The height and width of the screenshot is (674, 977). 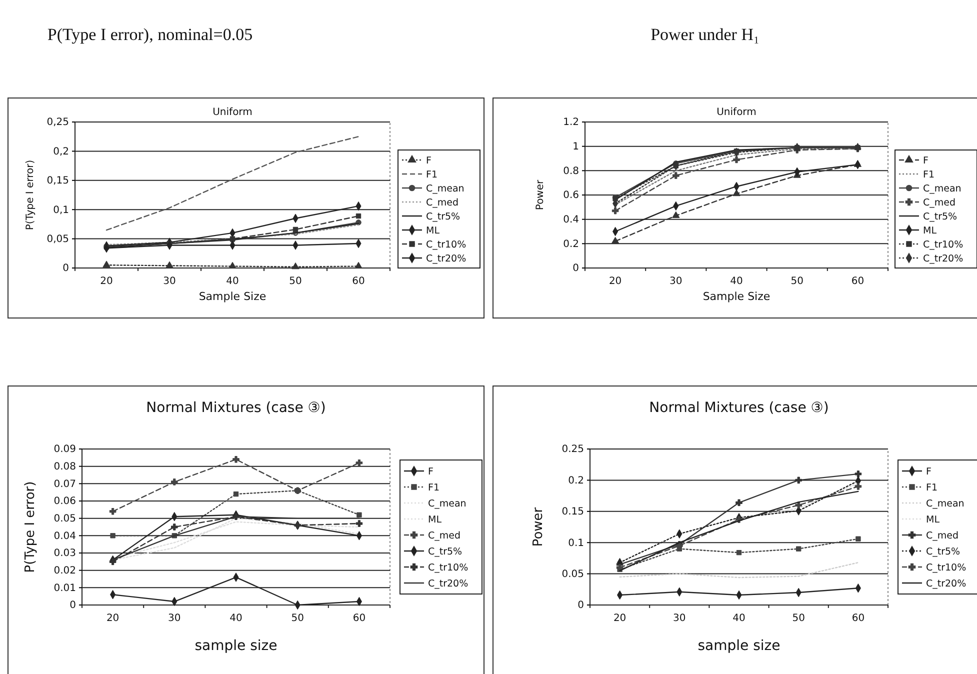 I want to click on y-tick-label: 0,1, so click(x=61, y=210).